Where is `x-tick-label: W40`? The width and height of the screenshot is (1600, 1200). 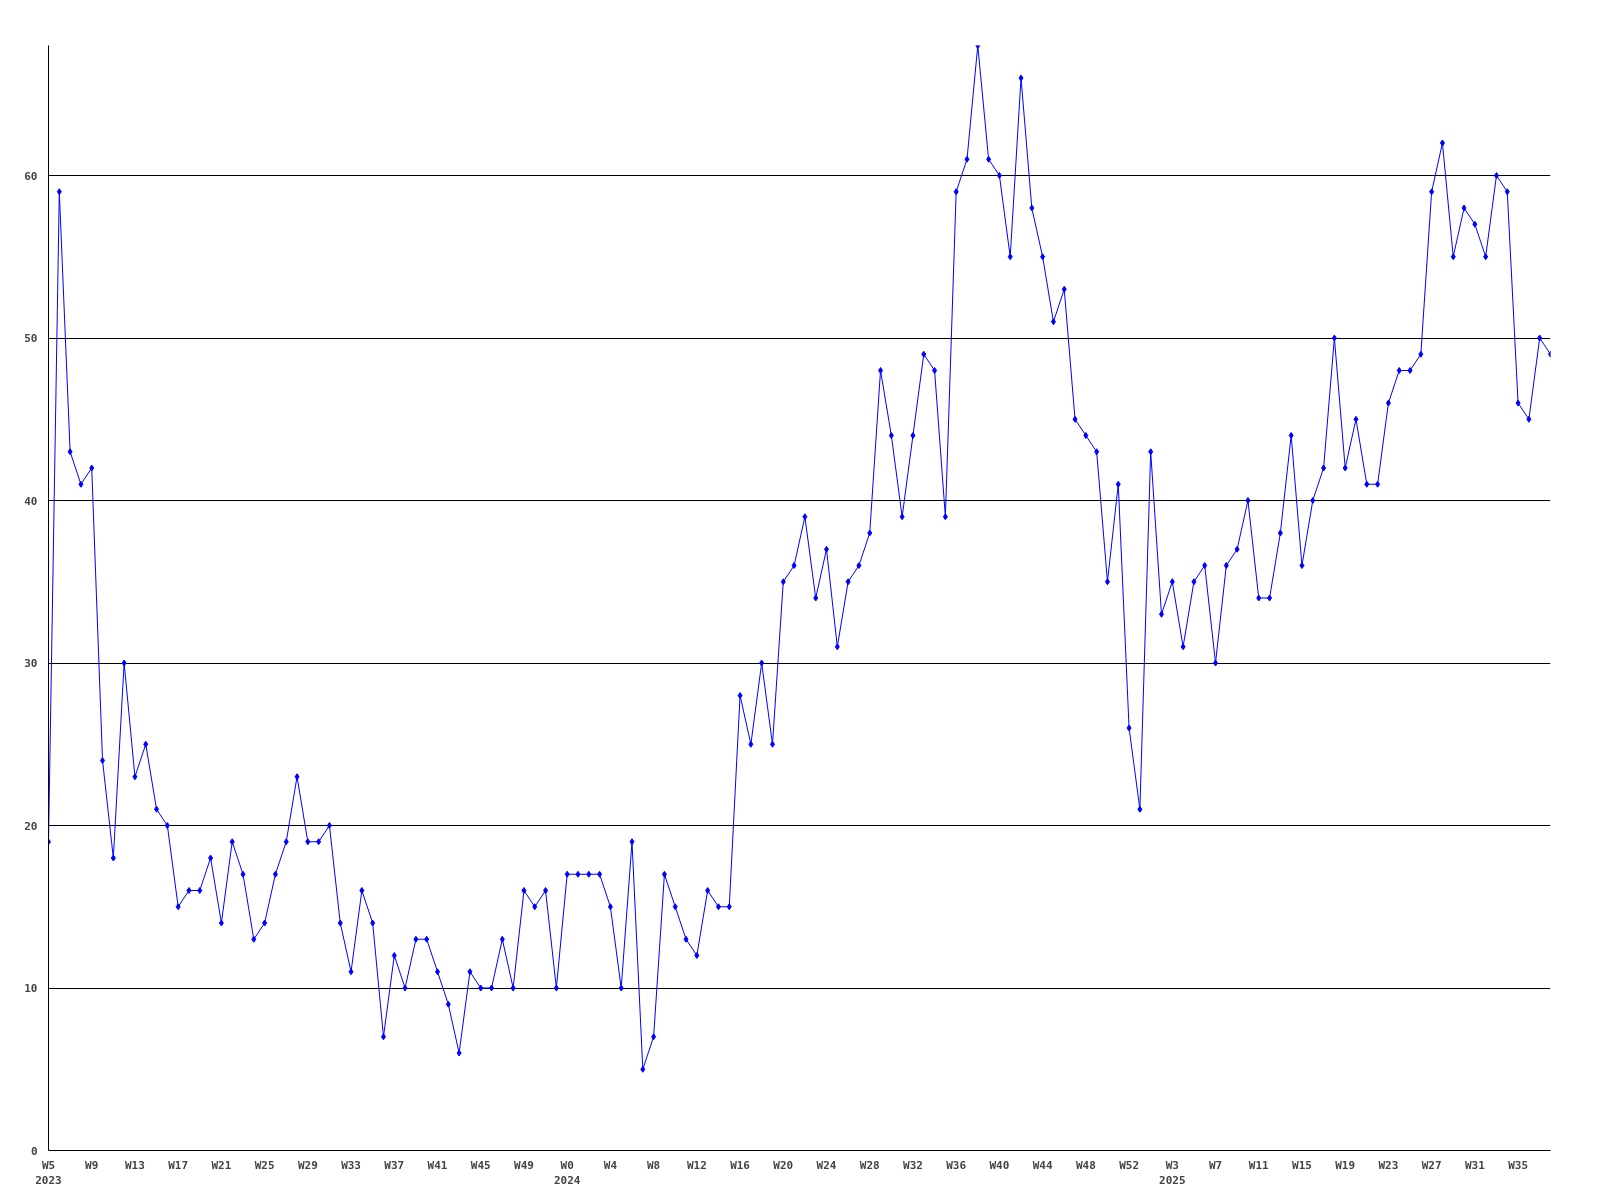 x-tick-label: W40 is located at coordinates (999, 1165).